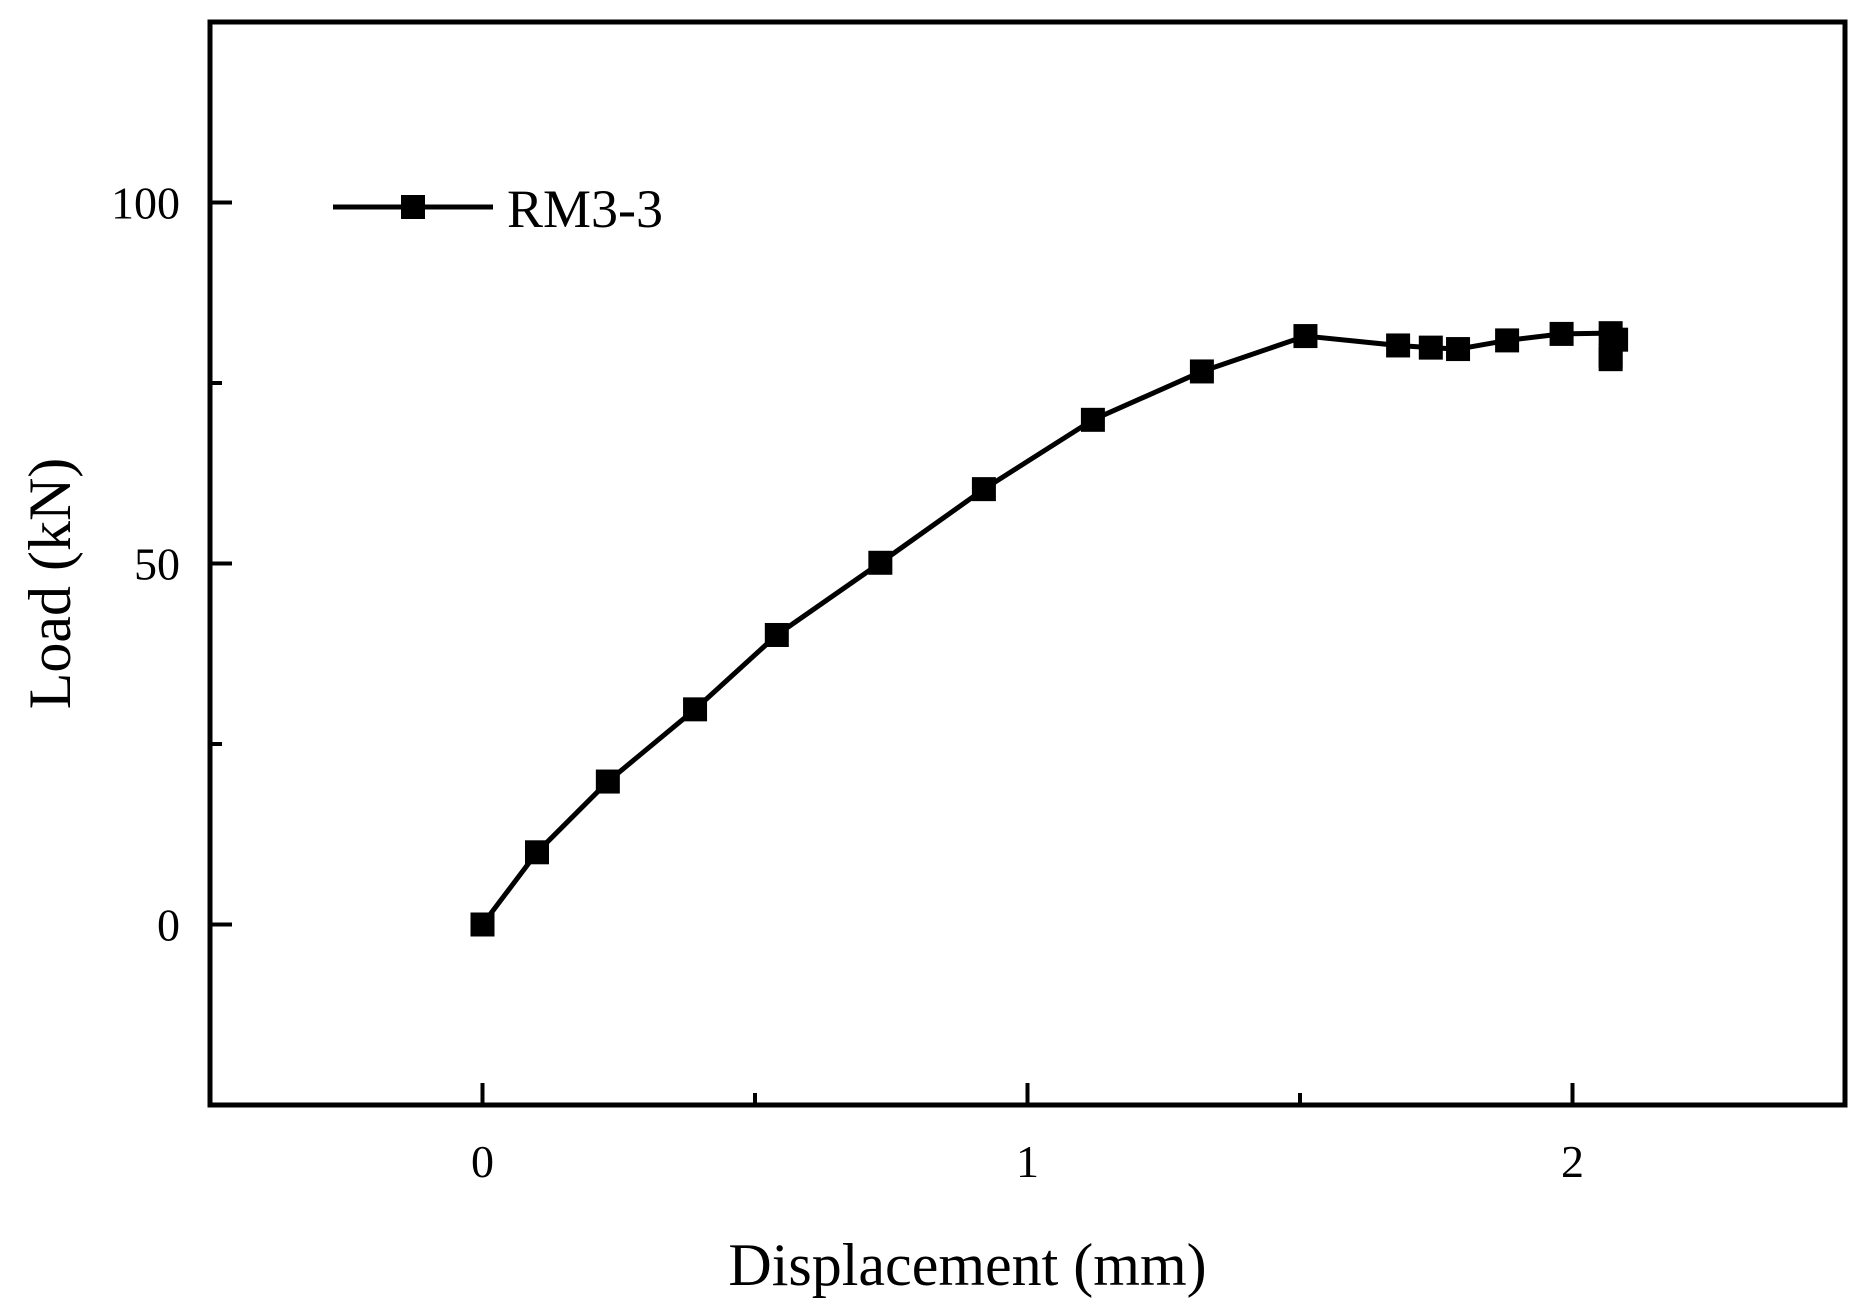 The image size is (1865, 1308). What do you see at coordinates (1572, 1161) in the screenshot?
I see `x-tick-label: 2` at bounding box center [1572, 1161].